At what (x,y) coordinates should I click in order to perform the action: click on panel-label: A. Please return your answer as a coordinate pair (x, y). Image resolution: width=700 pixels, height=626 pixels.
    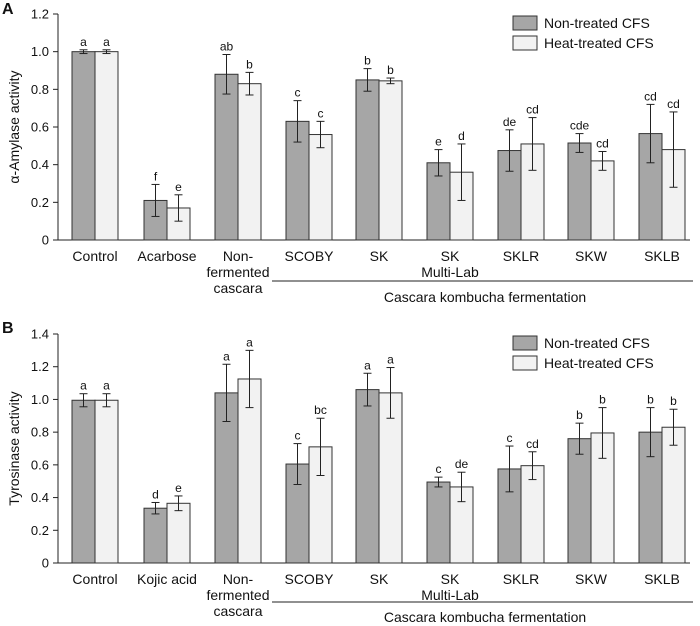
    Looking at the image, I should click on (8, 9).